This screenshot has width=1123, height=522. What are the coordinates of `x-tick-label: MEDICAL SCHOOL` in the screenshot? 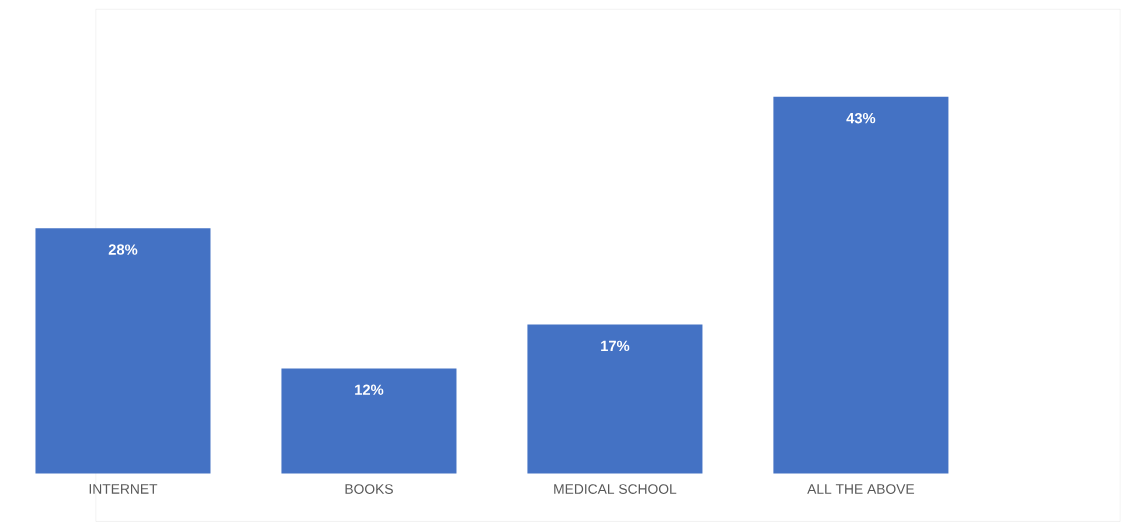 It's located at (615, 488).